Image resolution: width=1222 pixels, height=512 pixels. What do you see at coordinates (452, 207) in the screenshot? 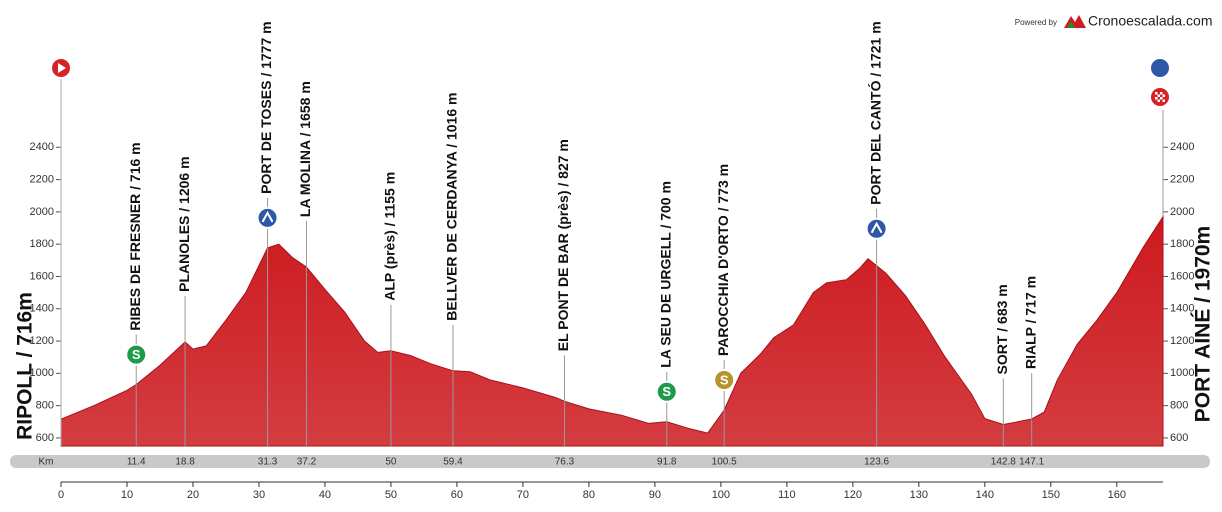
I see `waypoint-label: BELLVER DE CERDANYA / 1016 m` at bounding box center [452, 207].